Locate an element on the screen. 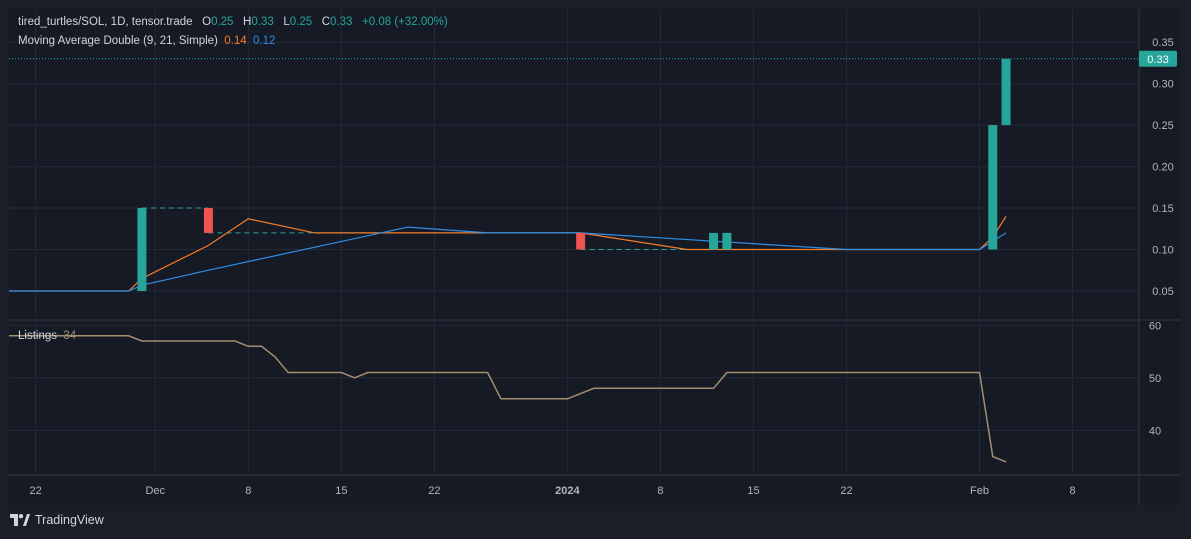  low-label: L is located at coordinates (286, 22).